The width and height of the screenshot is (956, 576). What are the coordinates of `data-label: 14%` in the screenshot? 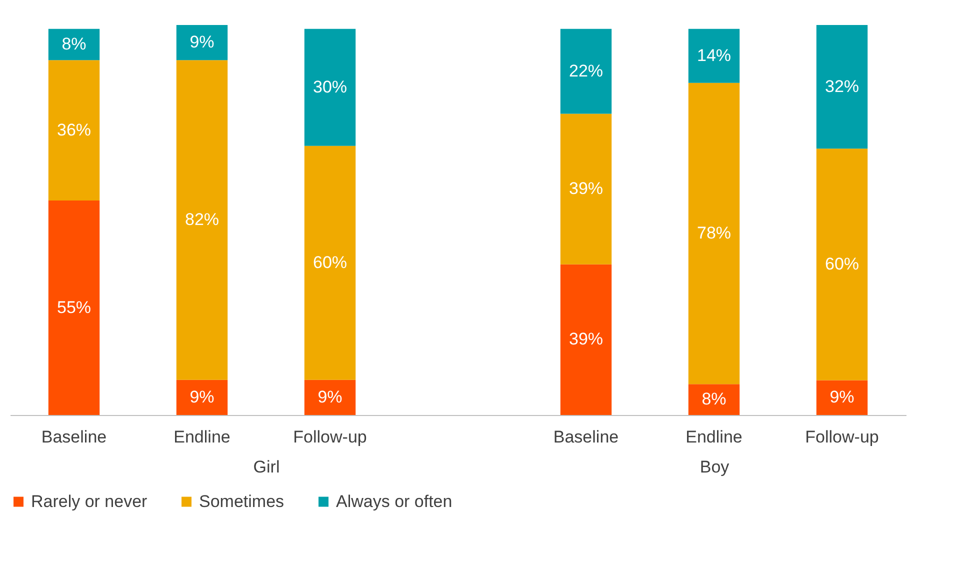 It's located at (714, 55).